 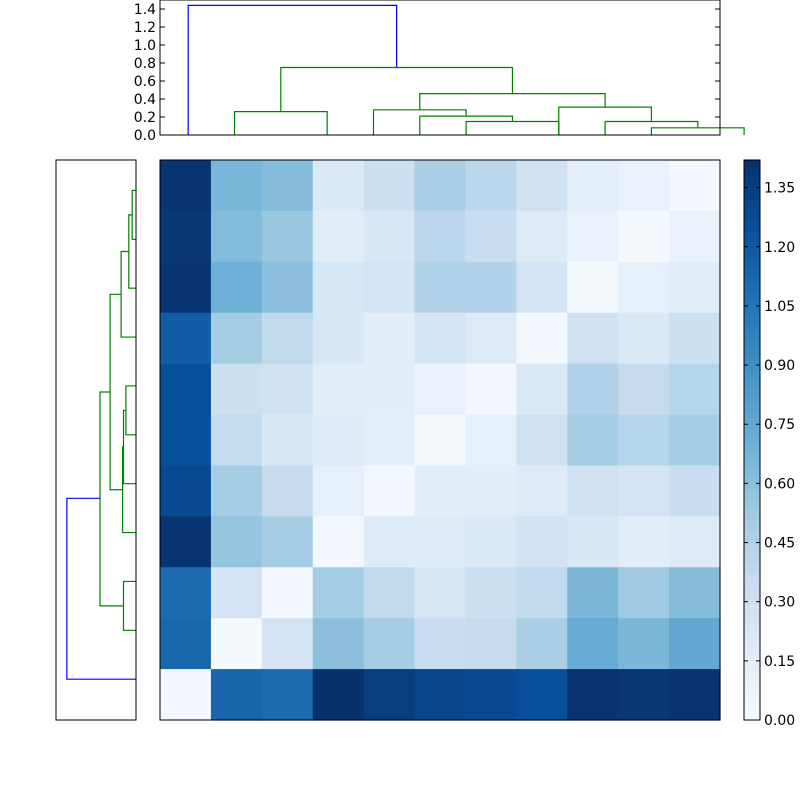 What do you see at coordinates (145, 46) in the screenshot?
I see `y-tick-label: 1.0` at bounding box center [145, 46].